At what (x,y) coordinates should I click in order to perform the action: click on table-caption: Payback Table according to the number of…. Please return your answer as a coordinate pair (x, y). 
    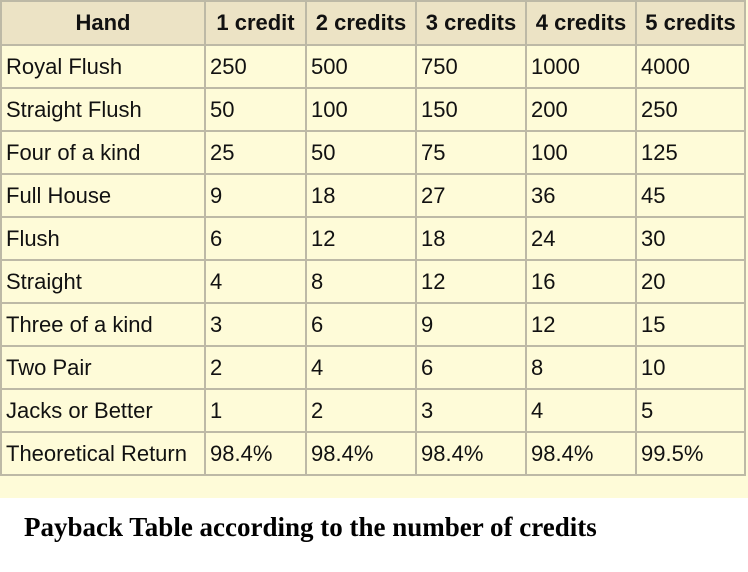
    Looking at the image, I should click on (310, 527).